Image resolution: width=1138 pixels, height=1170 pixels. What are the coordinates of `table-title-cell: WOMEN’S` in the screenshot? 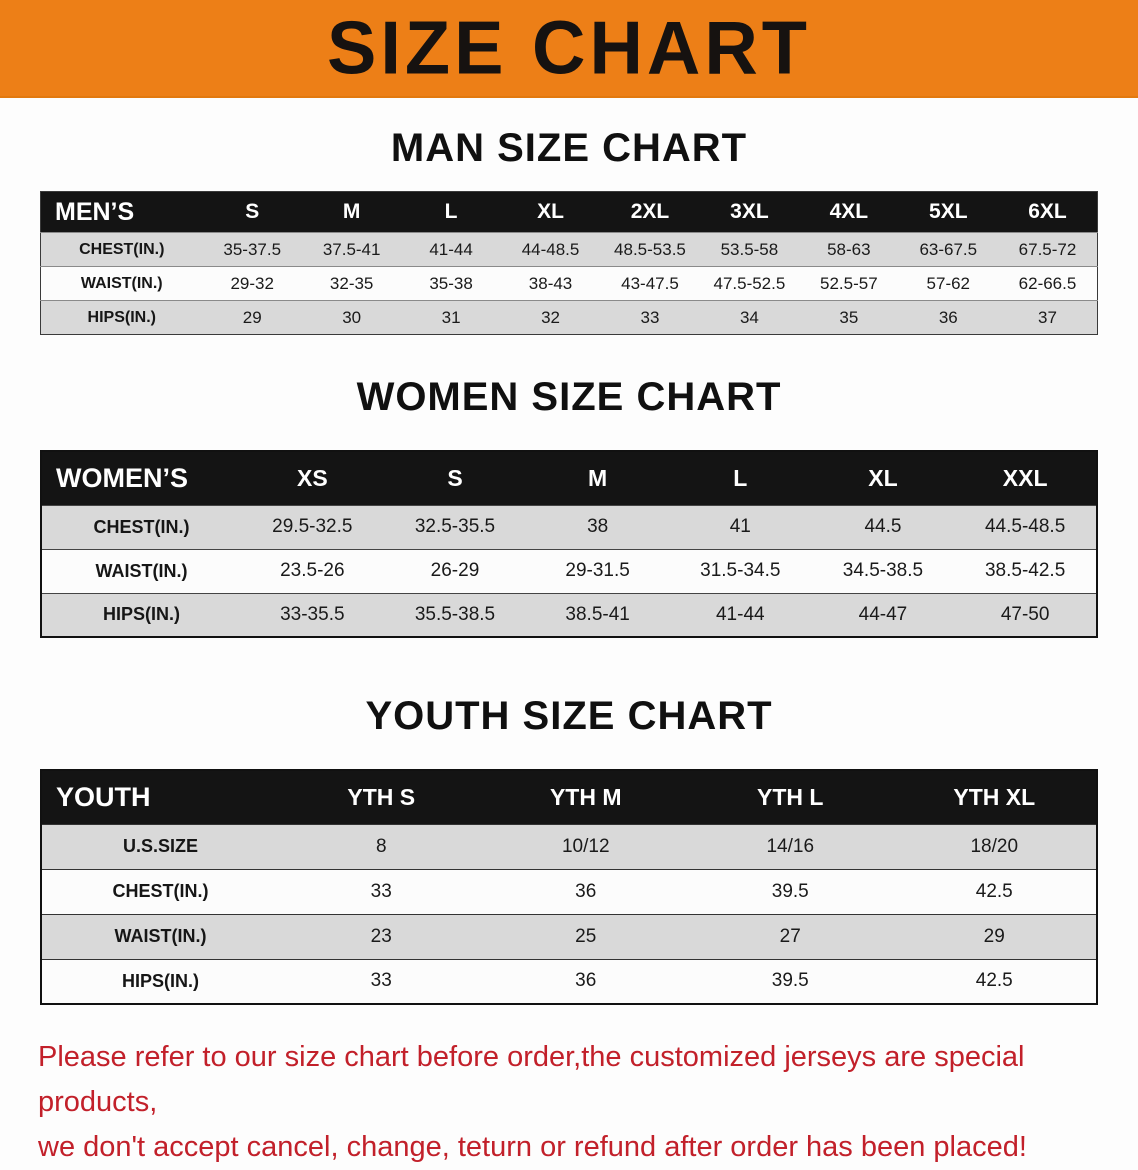 It's located at (122, 477).